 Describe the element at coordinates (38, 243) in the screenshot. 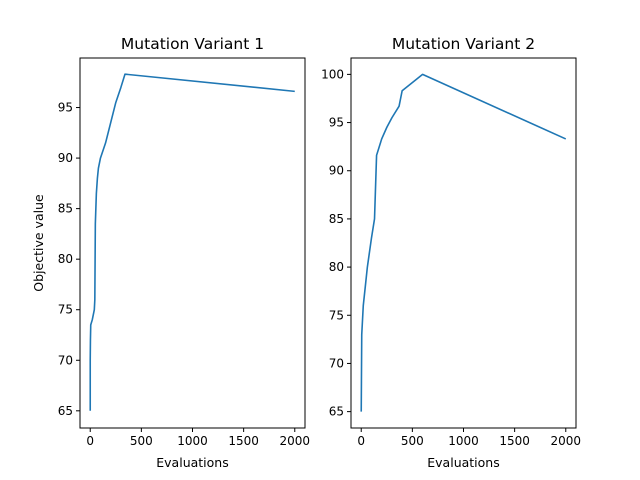

I see `y-axis-label: Objective value` at that location.